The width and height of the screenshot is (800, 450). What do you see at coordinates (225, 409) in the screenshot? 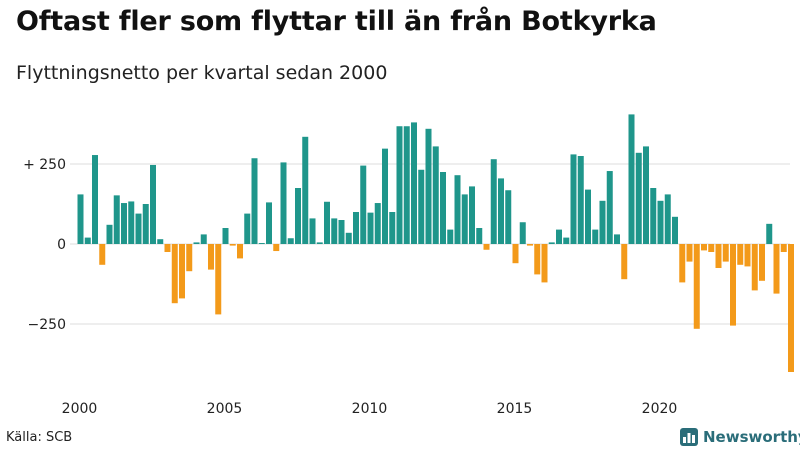
I see `x-tick-label: 2005` at bounding box center [225, 409].